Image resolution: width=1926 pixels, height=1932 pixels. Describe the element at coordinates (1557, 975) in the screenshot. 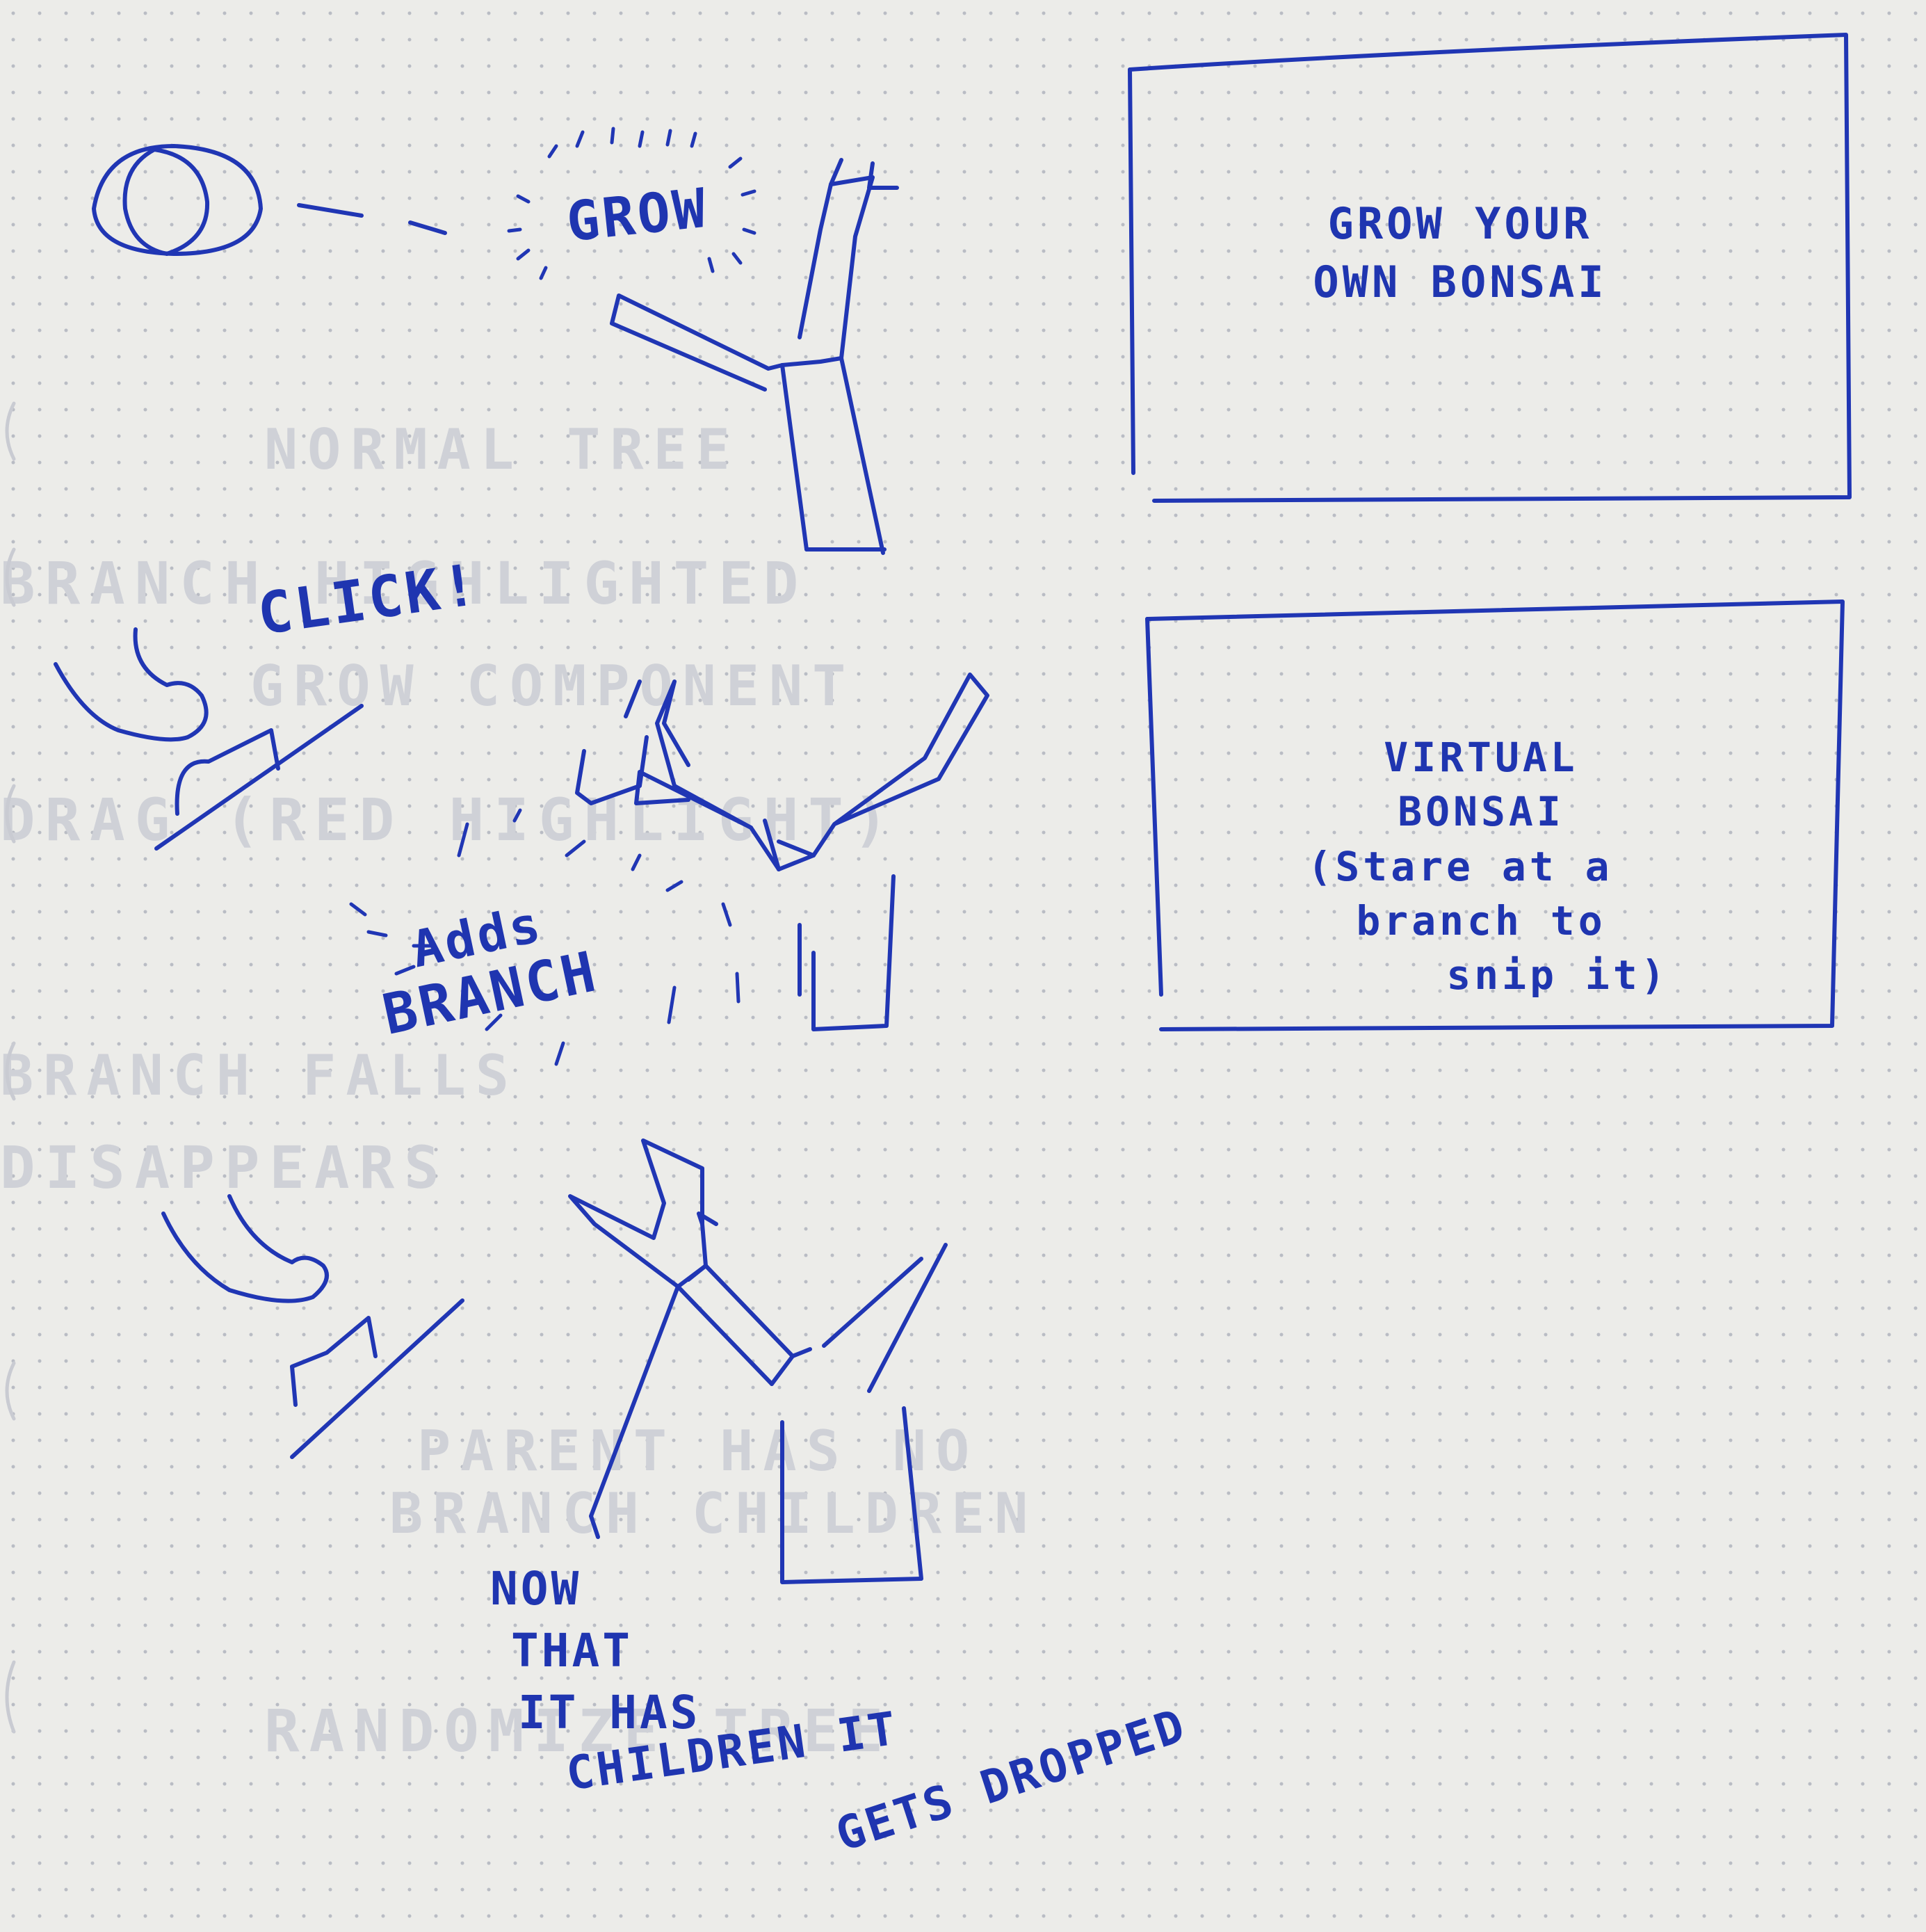

I see `panel2-line5: snip it)` at that location.